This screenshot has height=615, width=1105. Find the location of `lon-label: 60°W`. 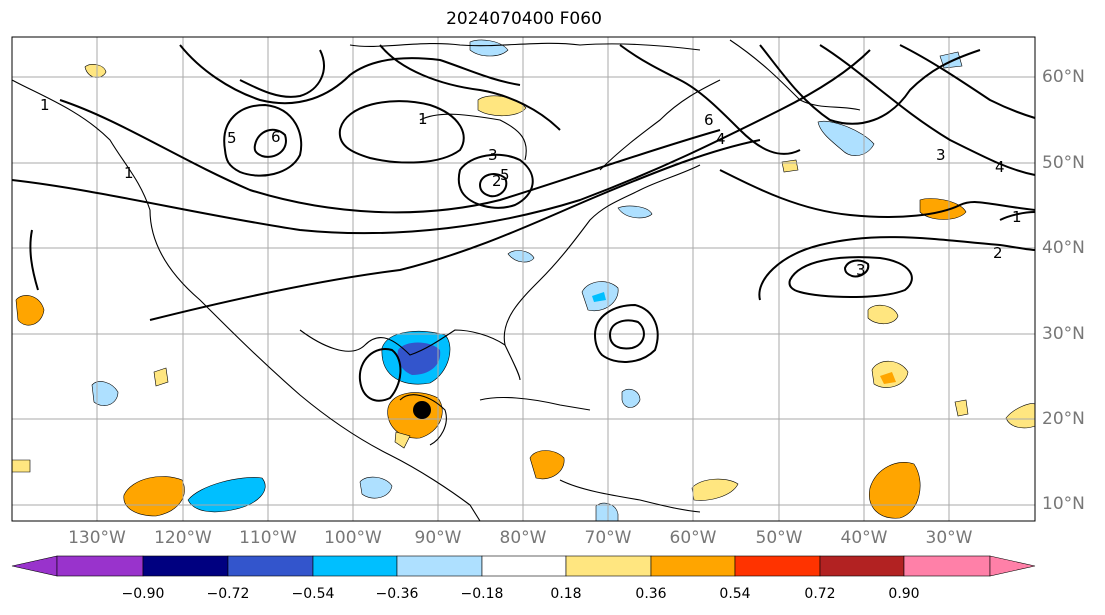

lon-label: 60°W is located at coordinates (693, 538).